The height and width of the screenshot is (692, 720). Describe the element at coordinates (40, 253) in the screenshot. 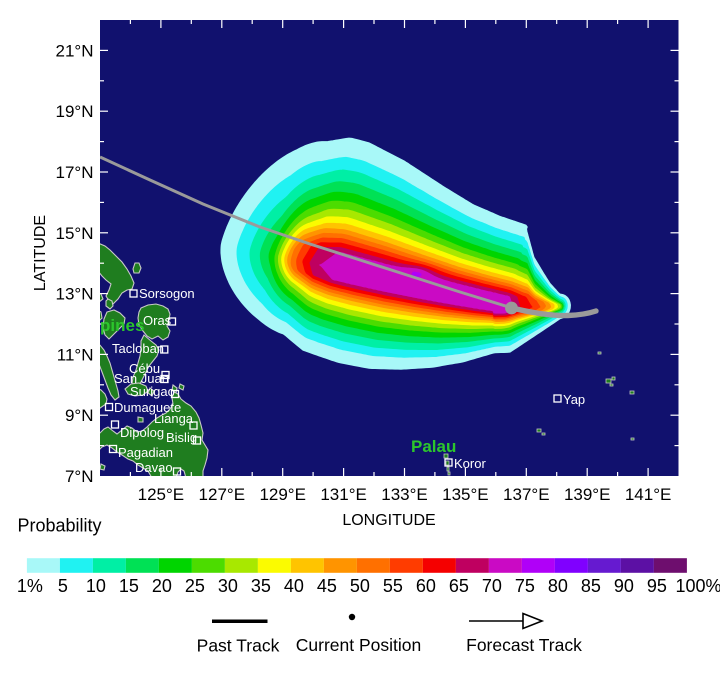

I see `svg-text: LATITUDE` at that location.